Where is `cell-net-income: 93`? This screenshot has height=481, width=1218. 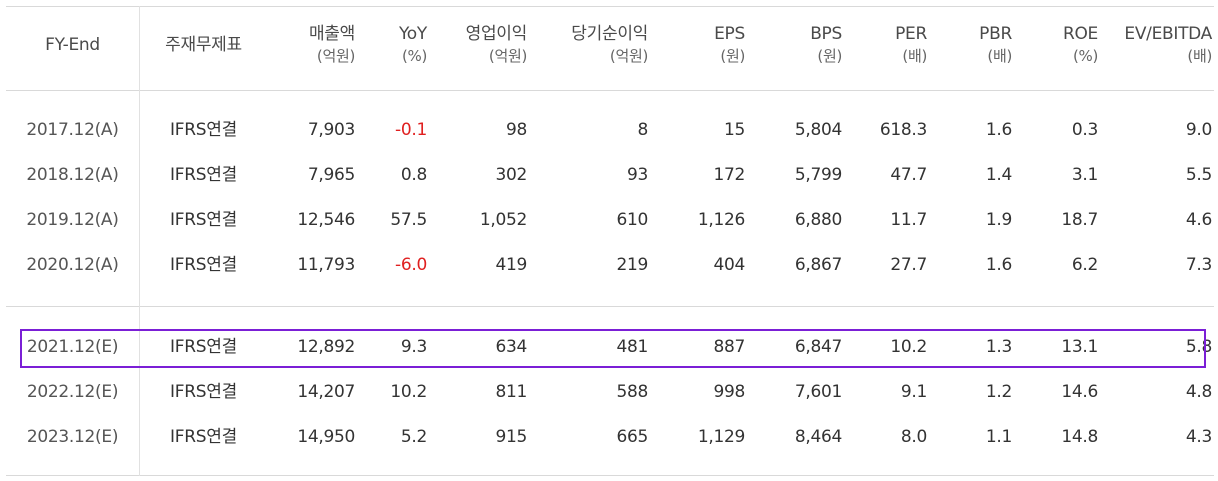 cell-net-income: 93 is located at coordinates (637, 175).